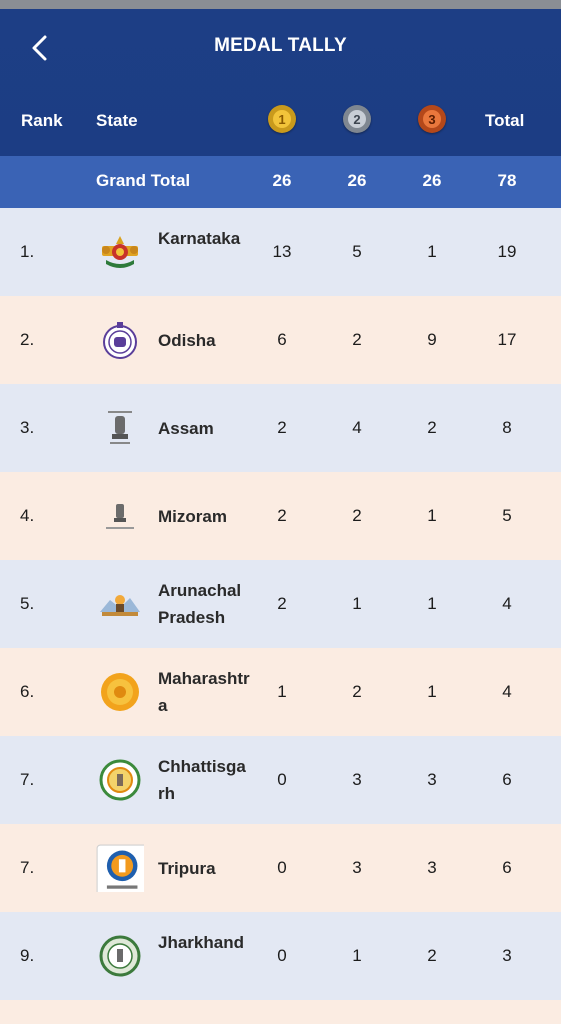 The height and width of the screenshot is (1024, 561). What do you see at coordinates (357, 180) in the screenshot?
I see `grand-total-silver: 26` at bounding box center [357, 180].